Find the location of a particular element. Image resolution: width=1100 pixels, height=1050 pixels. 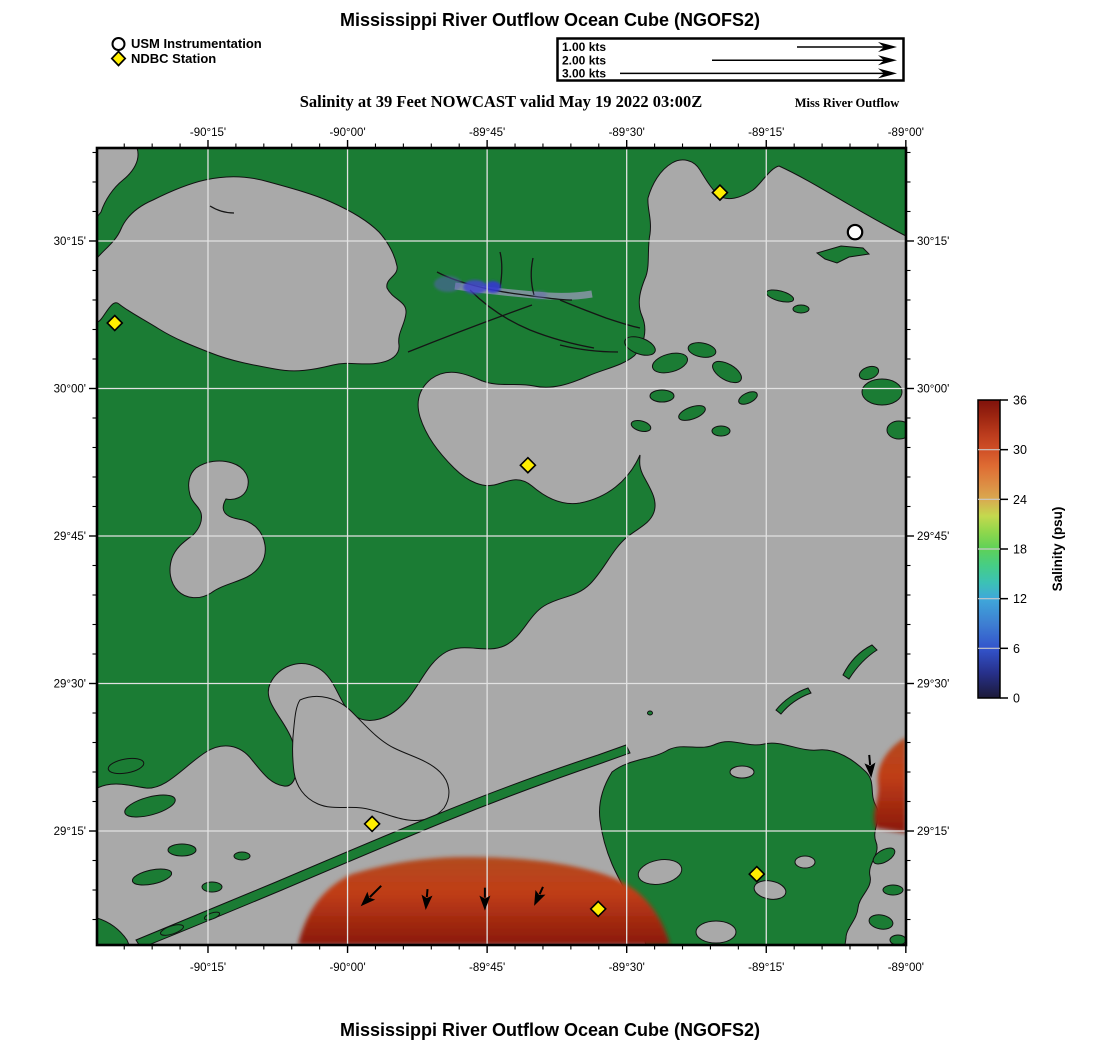

x-tick-label-bottom: -89°30' is located at coordinates (627, 968).